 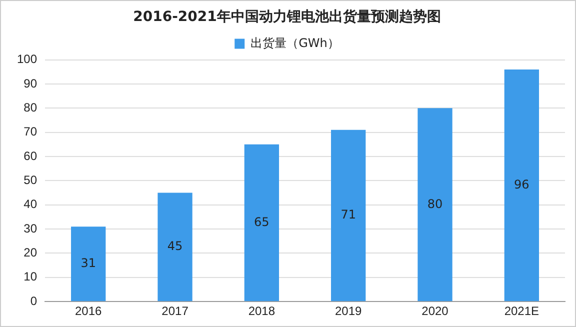 What do you see at coordinates (262, 311) in the screenshot?
I see `x-tick-label: 2018` at bounding box center [262, 311].